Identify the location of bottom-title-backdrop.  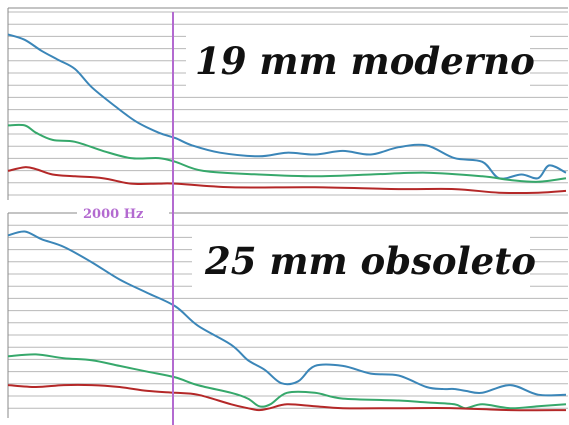
(361, 260).